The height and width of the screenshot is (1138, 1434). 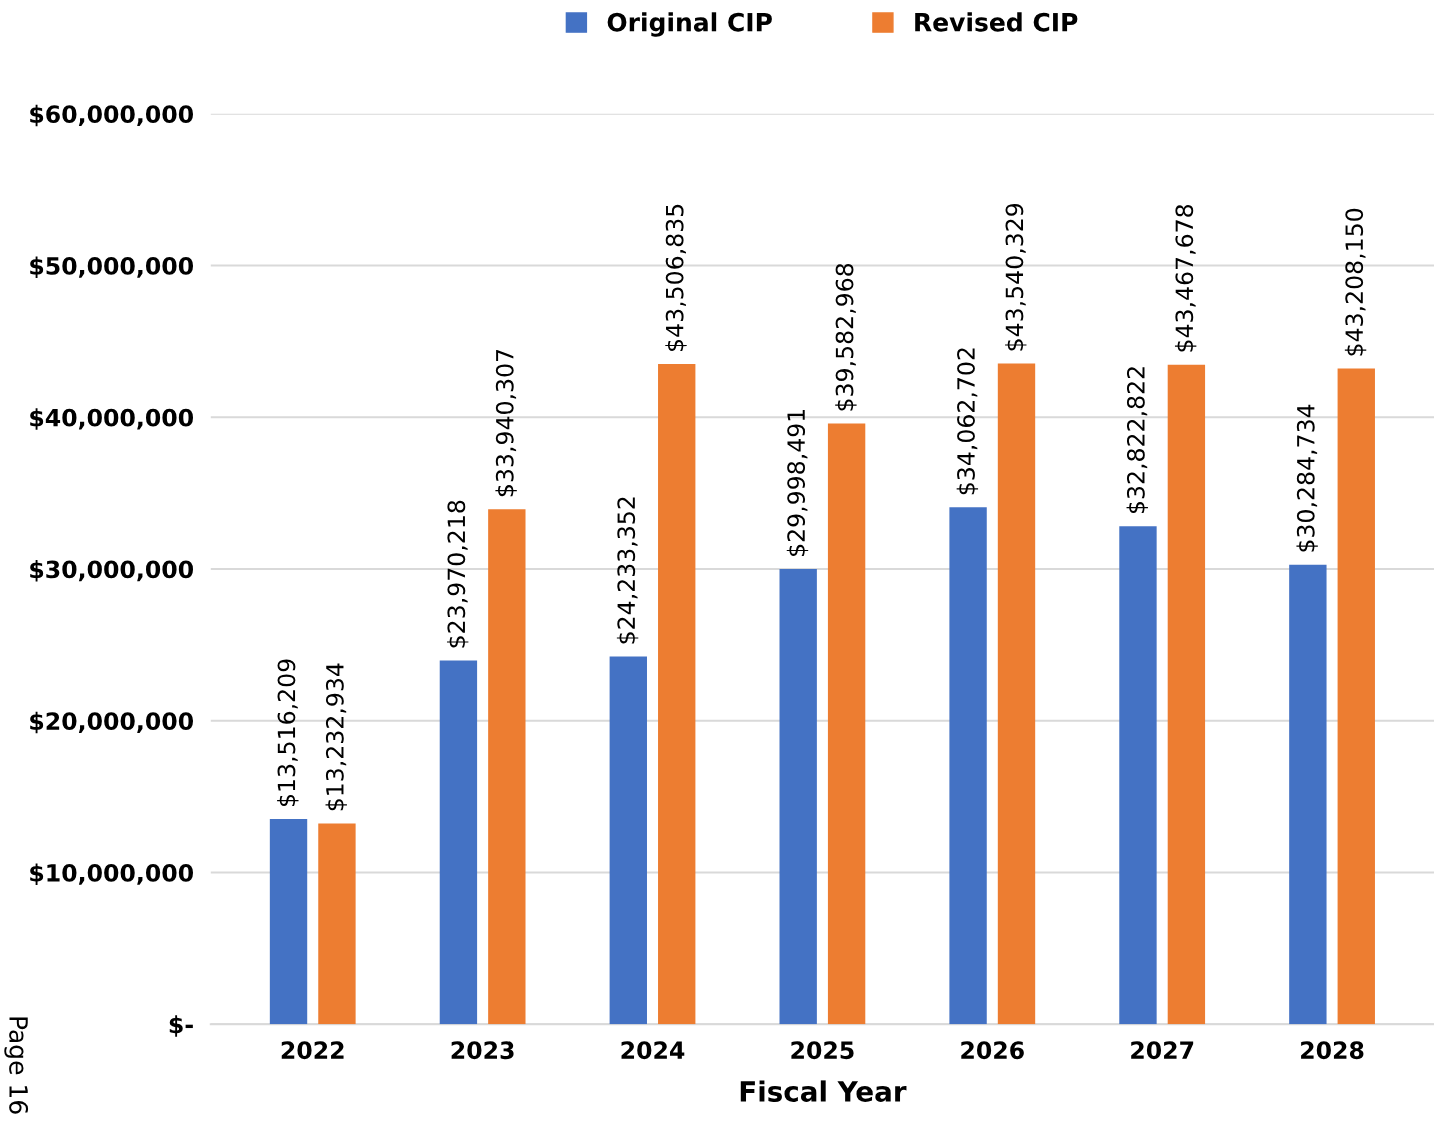 What do you see at coordinates (1185, 278) in the screenshot?
I see `data-label: $43,467,678` at bounding box center [1185, 278].